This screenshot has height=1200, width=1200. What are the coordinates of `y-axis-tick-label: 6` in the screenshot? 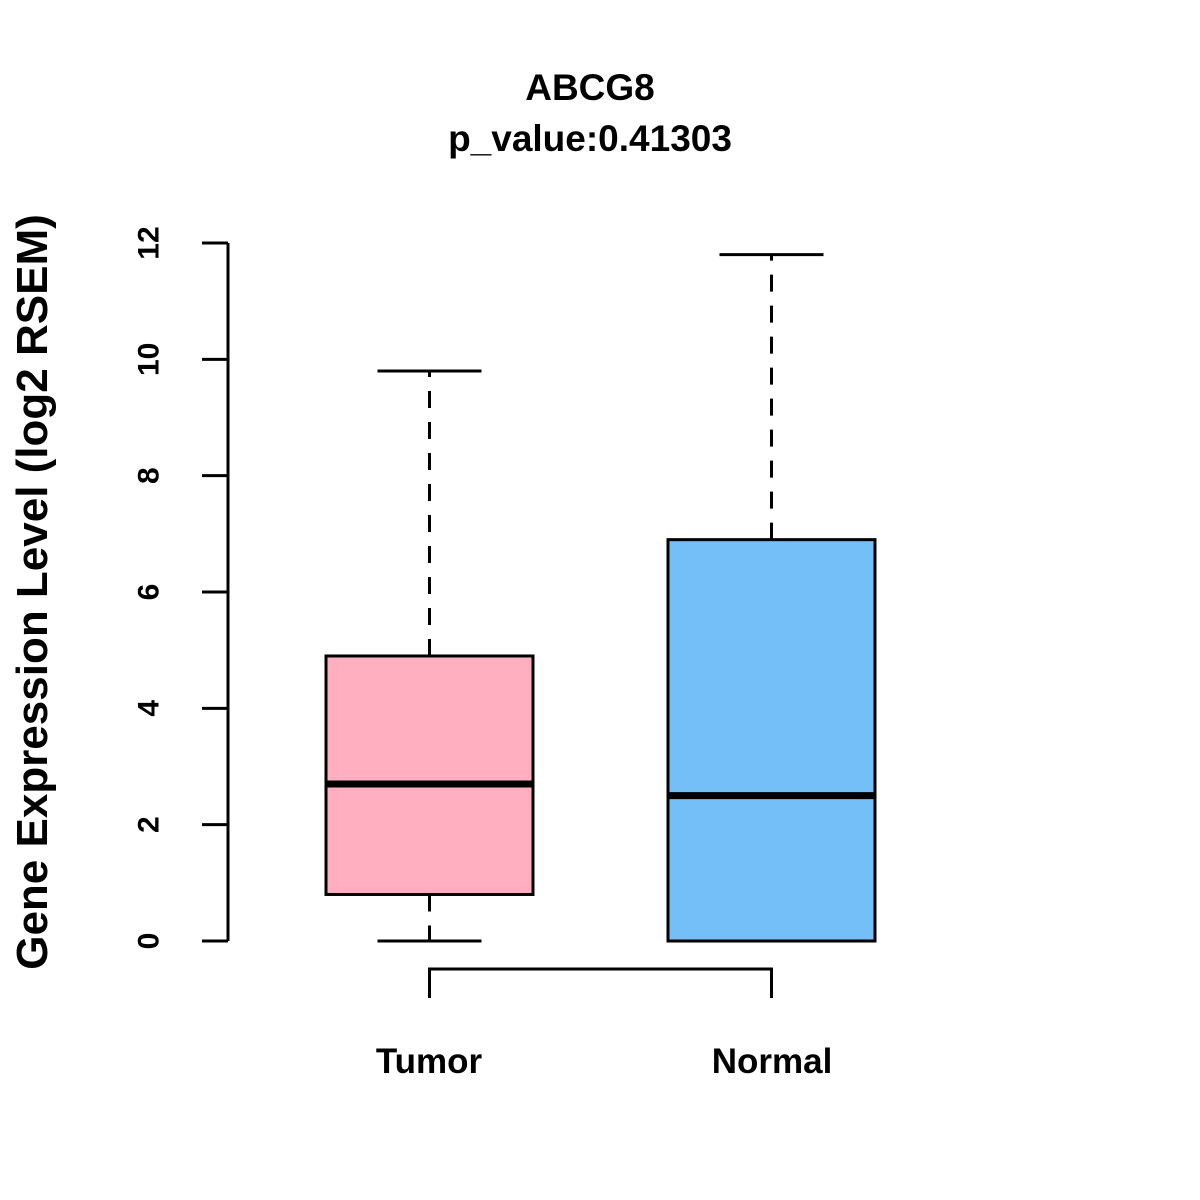 It's located at (149, 592).